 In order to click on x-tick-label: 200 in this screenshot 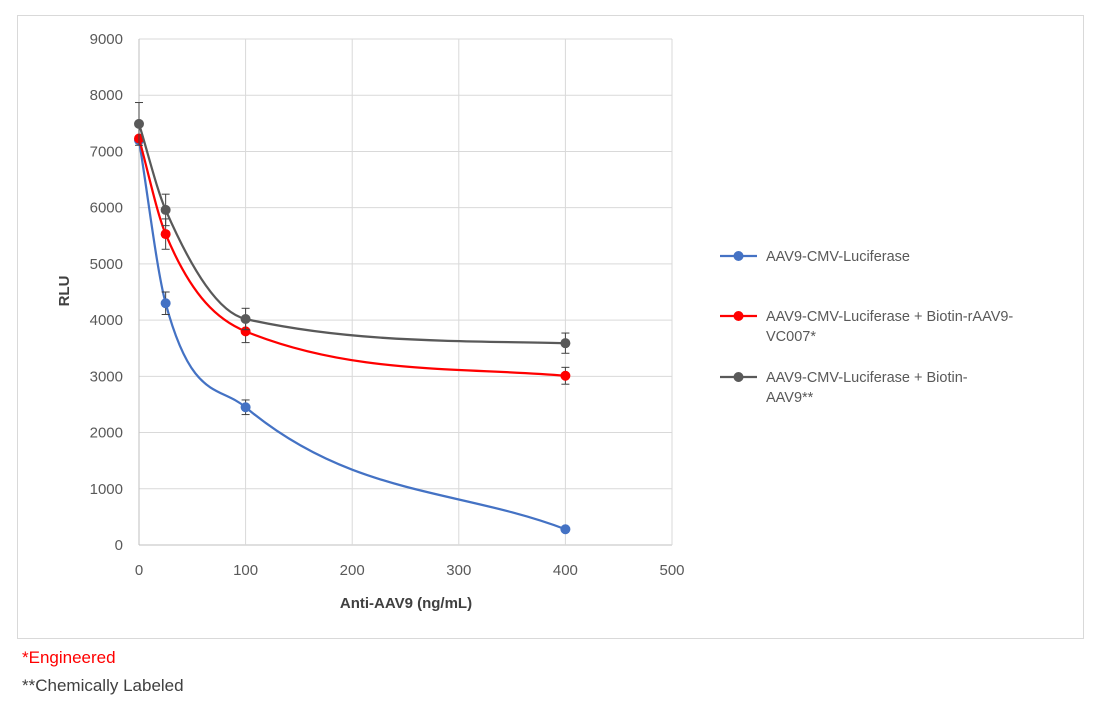, I will do `click(352, 570)`.